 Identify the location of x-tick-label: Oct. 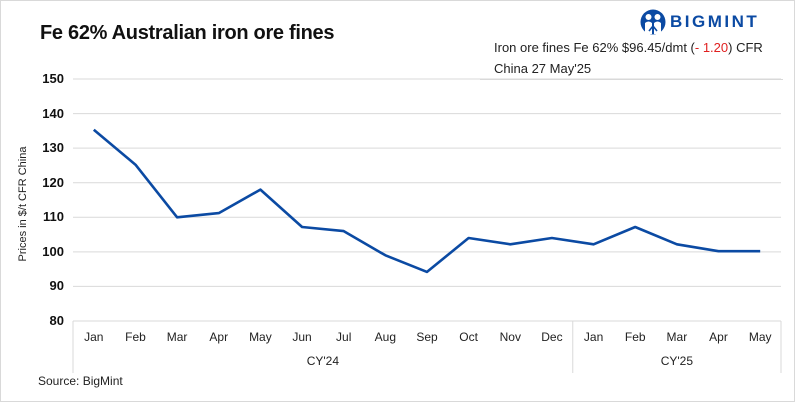
(468, 337).